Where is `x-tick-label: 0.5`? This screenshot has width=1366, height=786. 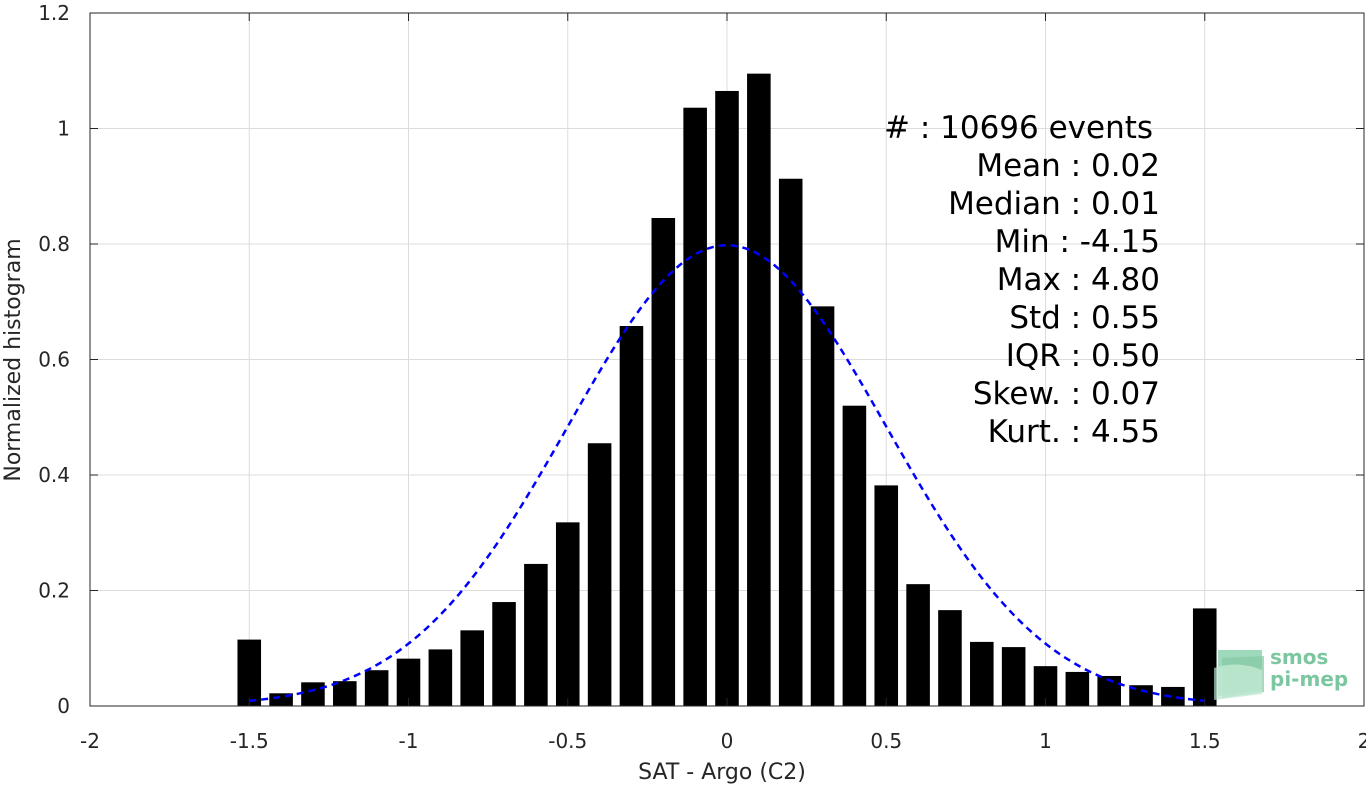 x-tick-label: 0.5 is located at coordinates (886, 741).